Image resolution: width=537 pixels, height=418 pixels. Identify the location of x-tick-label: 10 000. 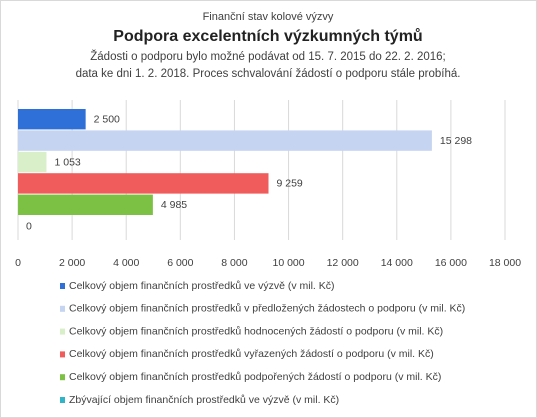
(288, 263).